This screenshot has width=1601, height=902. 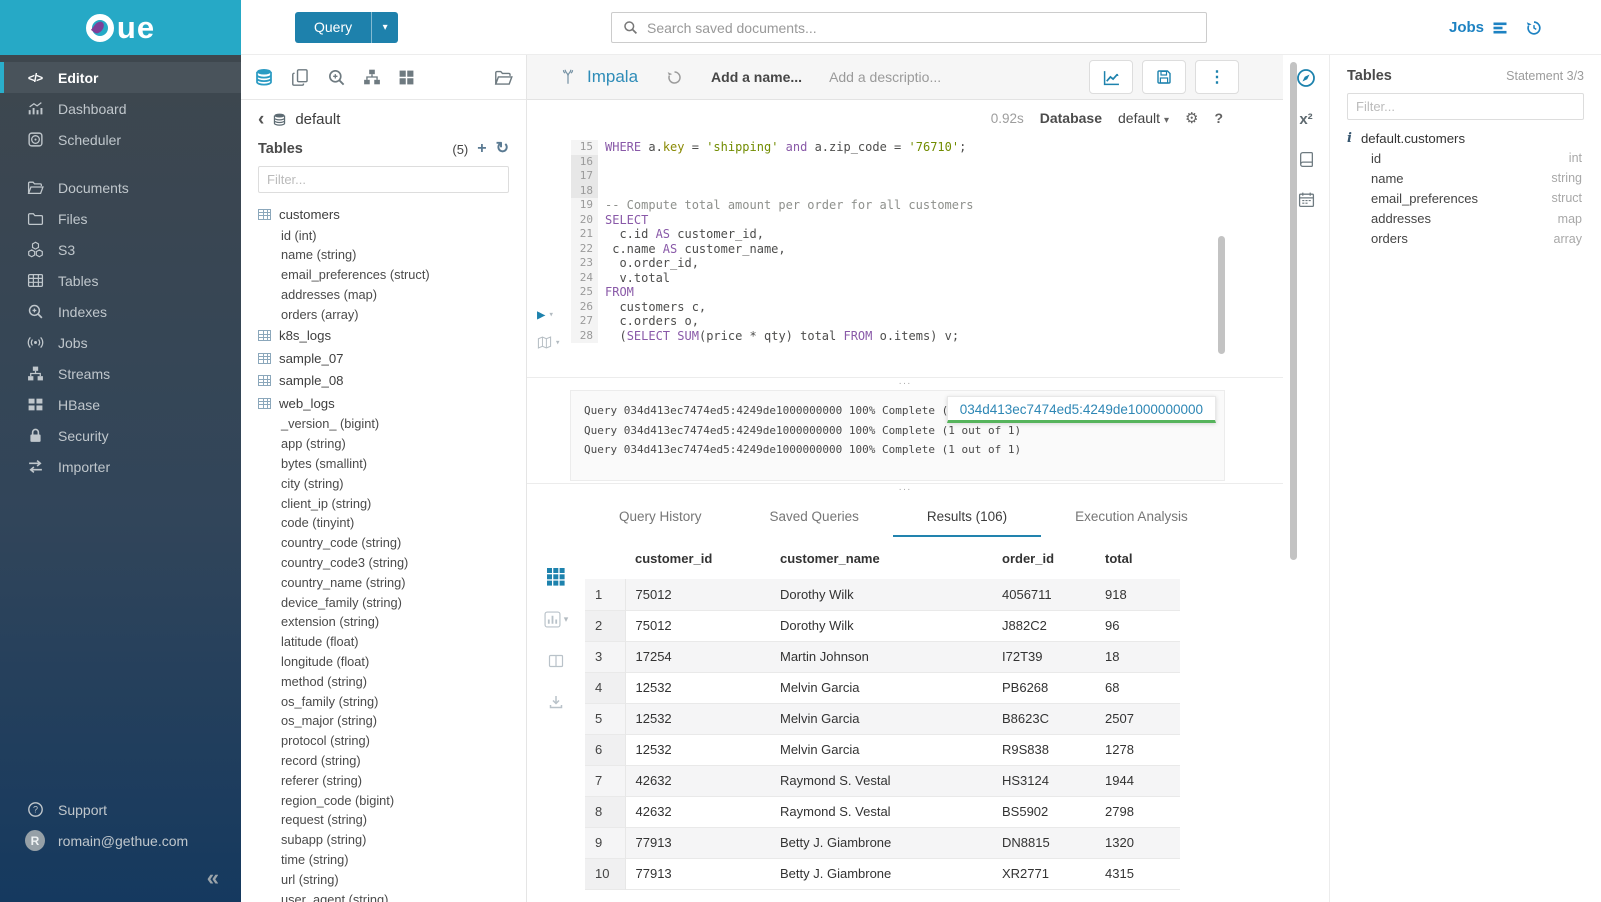 I want to click on tree-column: latitude (float), so click(x=320, y=642).